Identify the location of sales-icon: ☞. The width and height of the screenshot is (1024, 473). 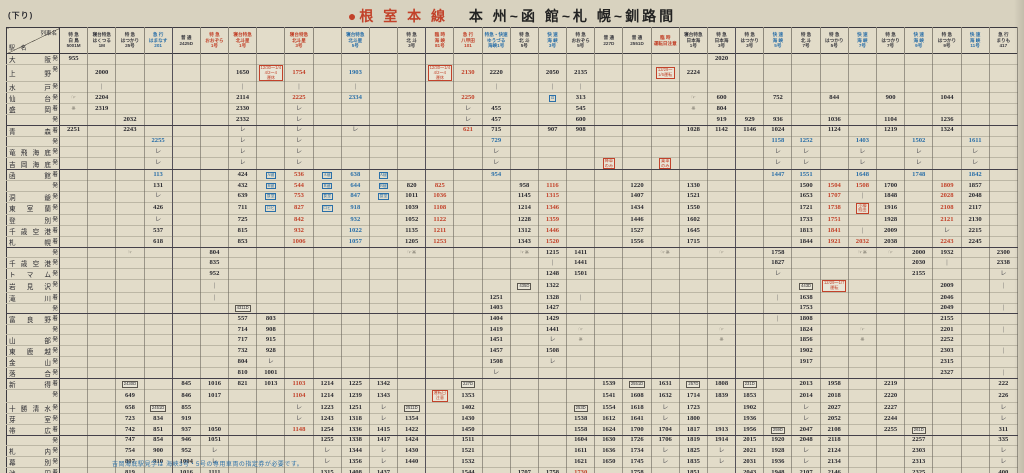
(74, 98).